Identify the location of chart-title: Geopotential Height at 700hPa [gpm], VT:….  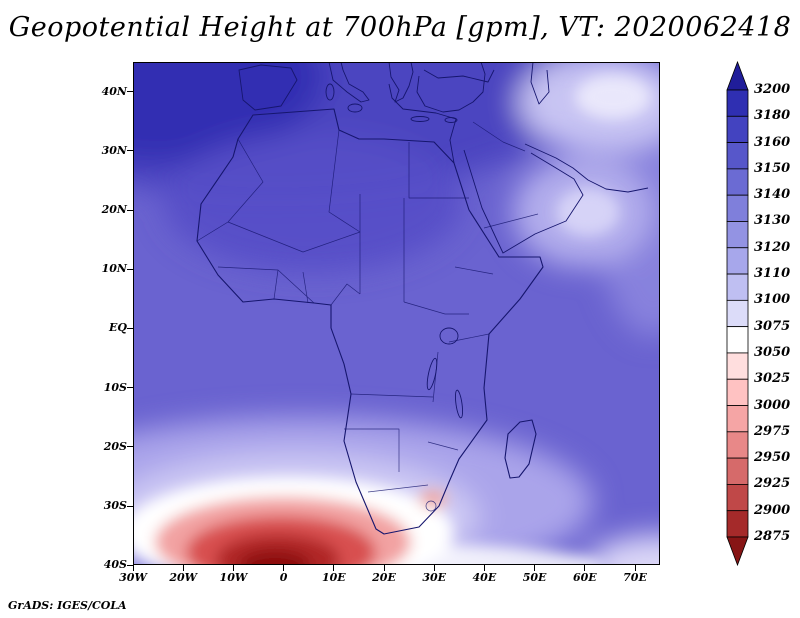
(400, 27).